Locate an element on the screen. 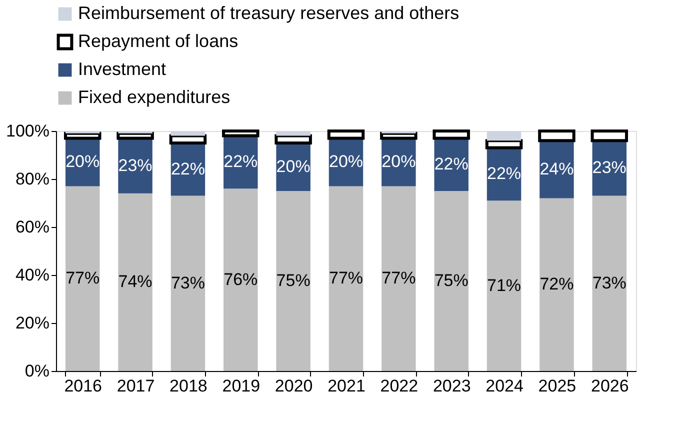 This screenshot has width=683, height=439. x-tick-label: 2025 is located at coordinates (557, 386).